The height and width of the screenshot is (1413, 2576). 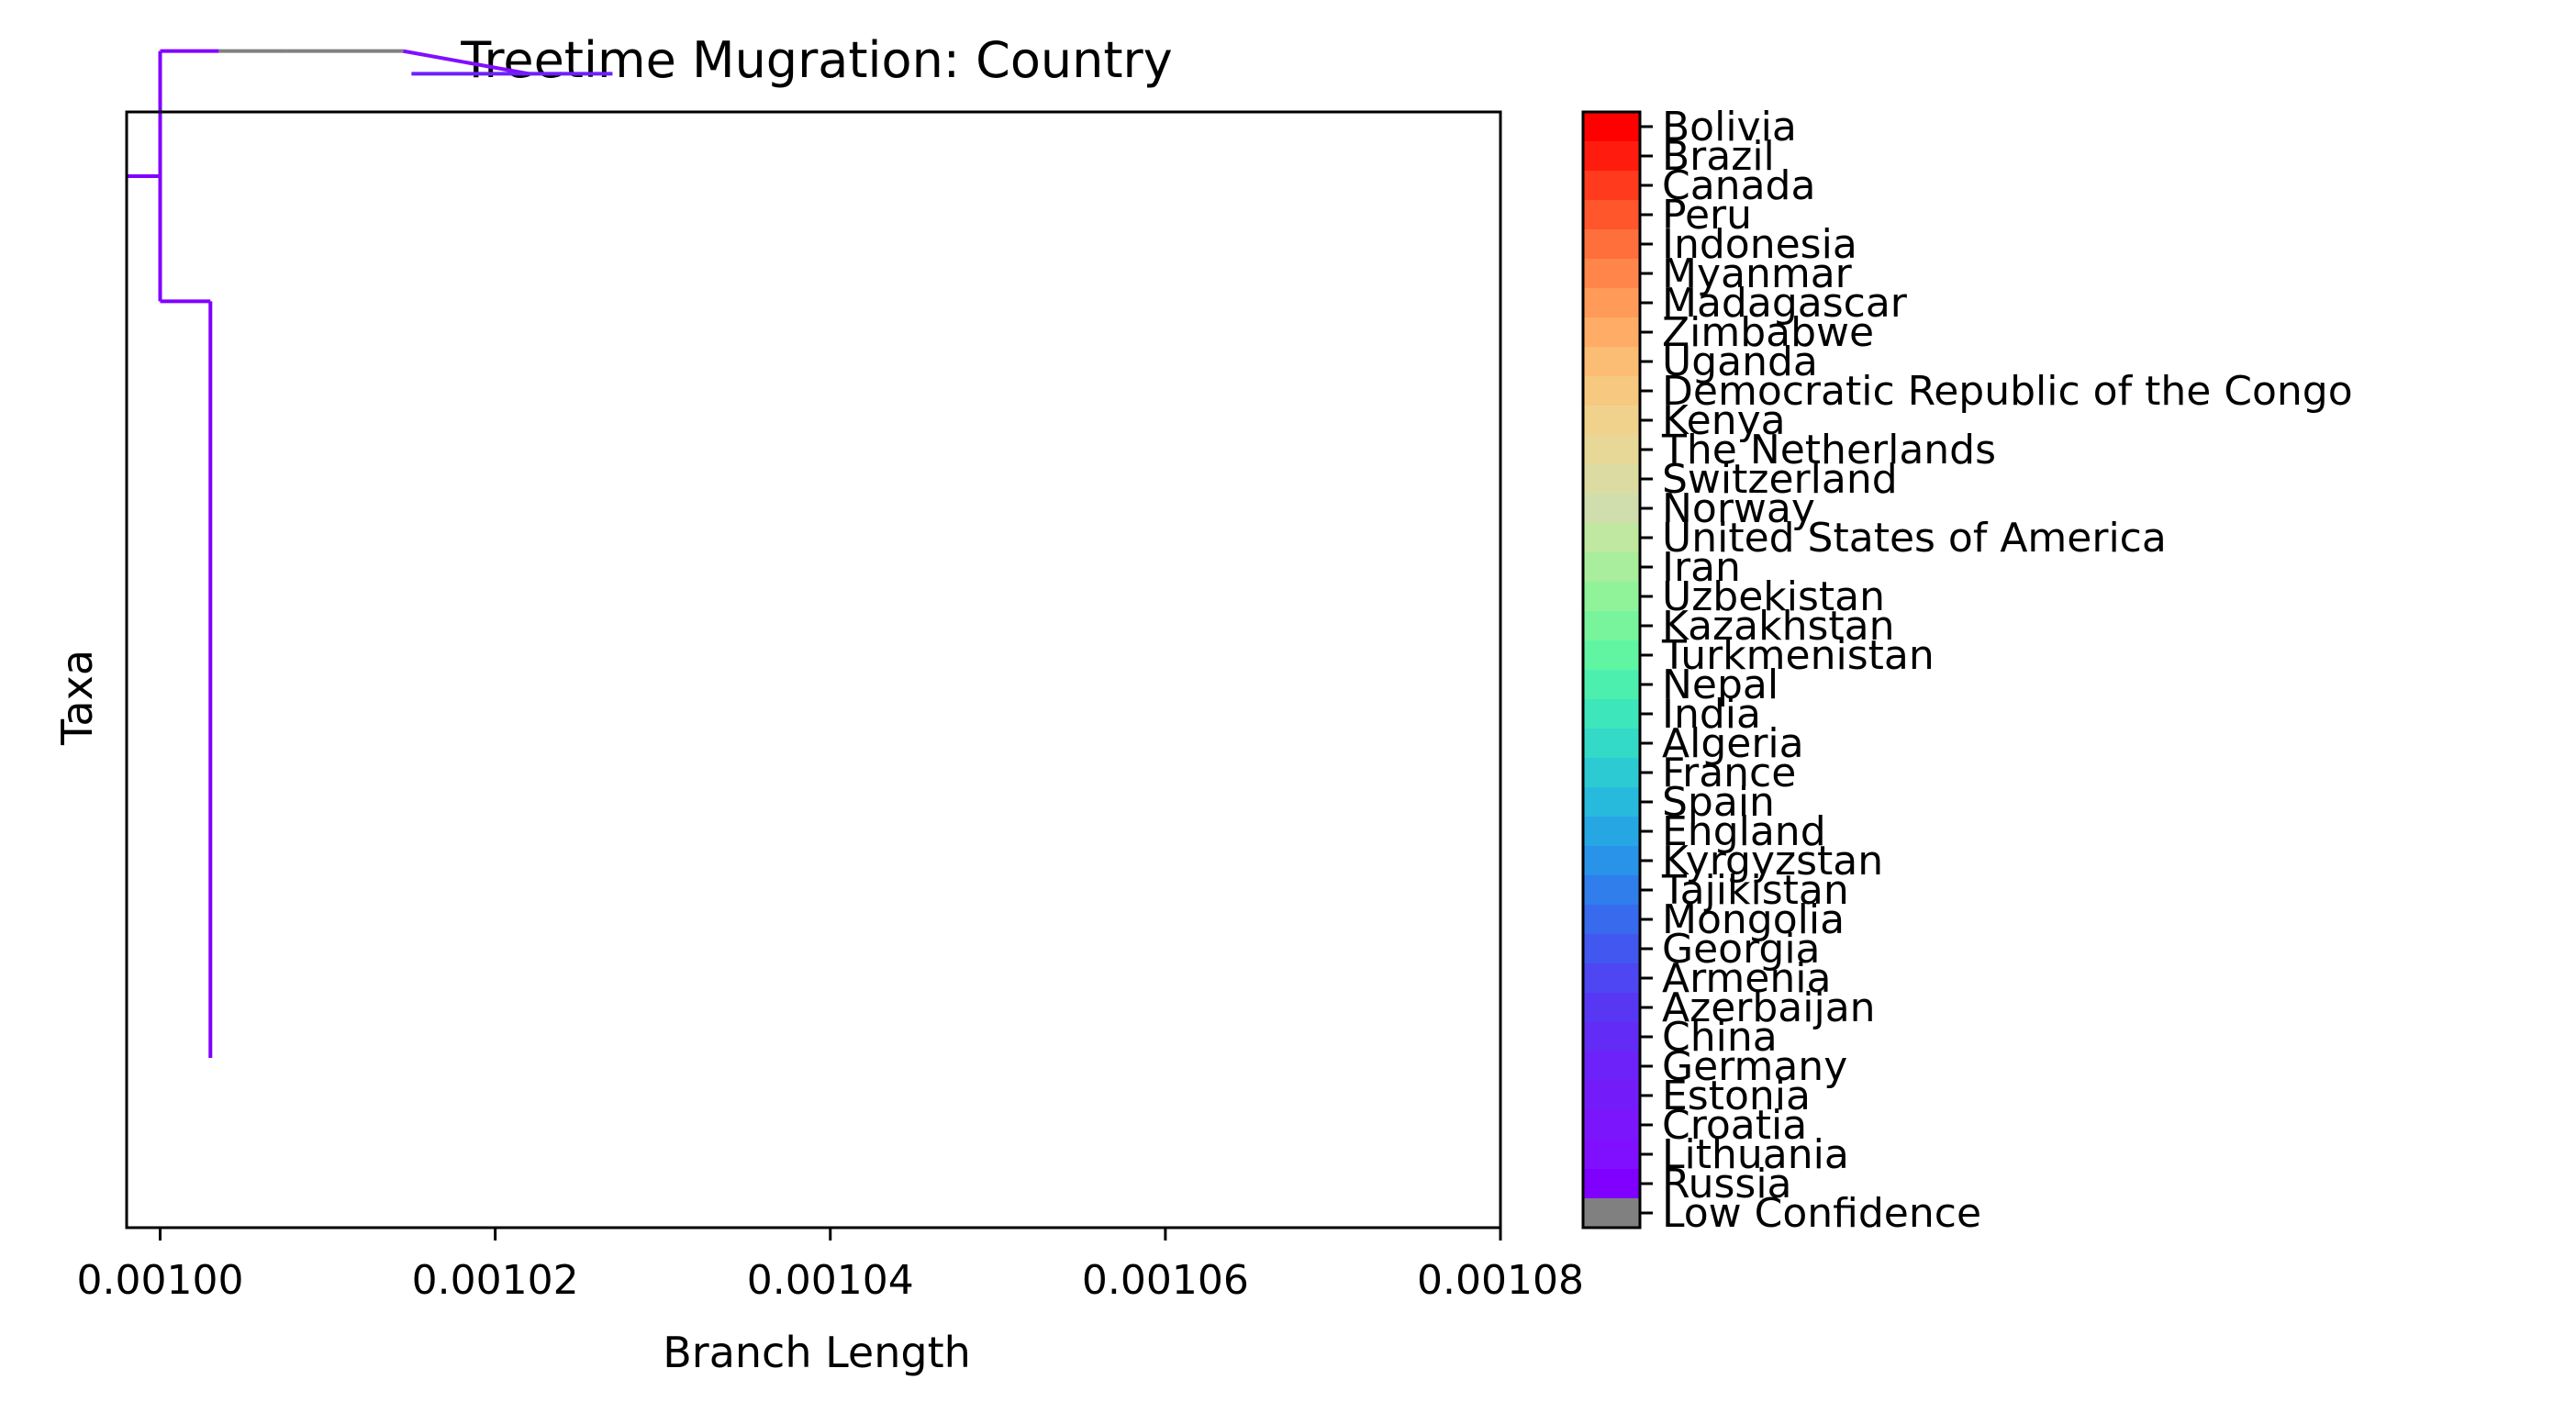 I want to click on colorbar-label: Madagascar, so click(x=1785, y=303).